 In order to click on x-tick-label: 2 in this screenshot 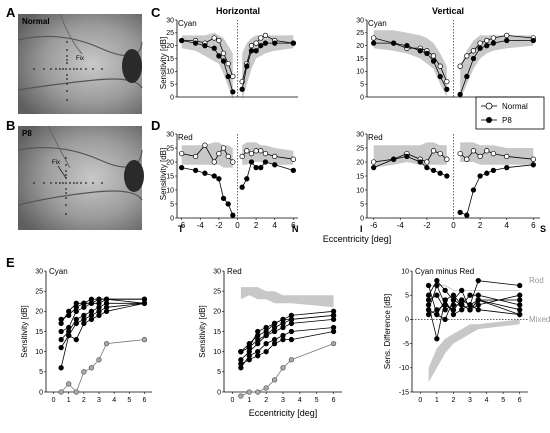, I will do `click(453, 400)`.